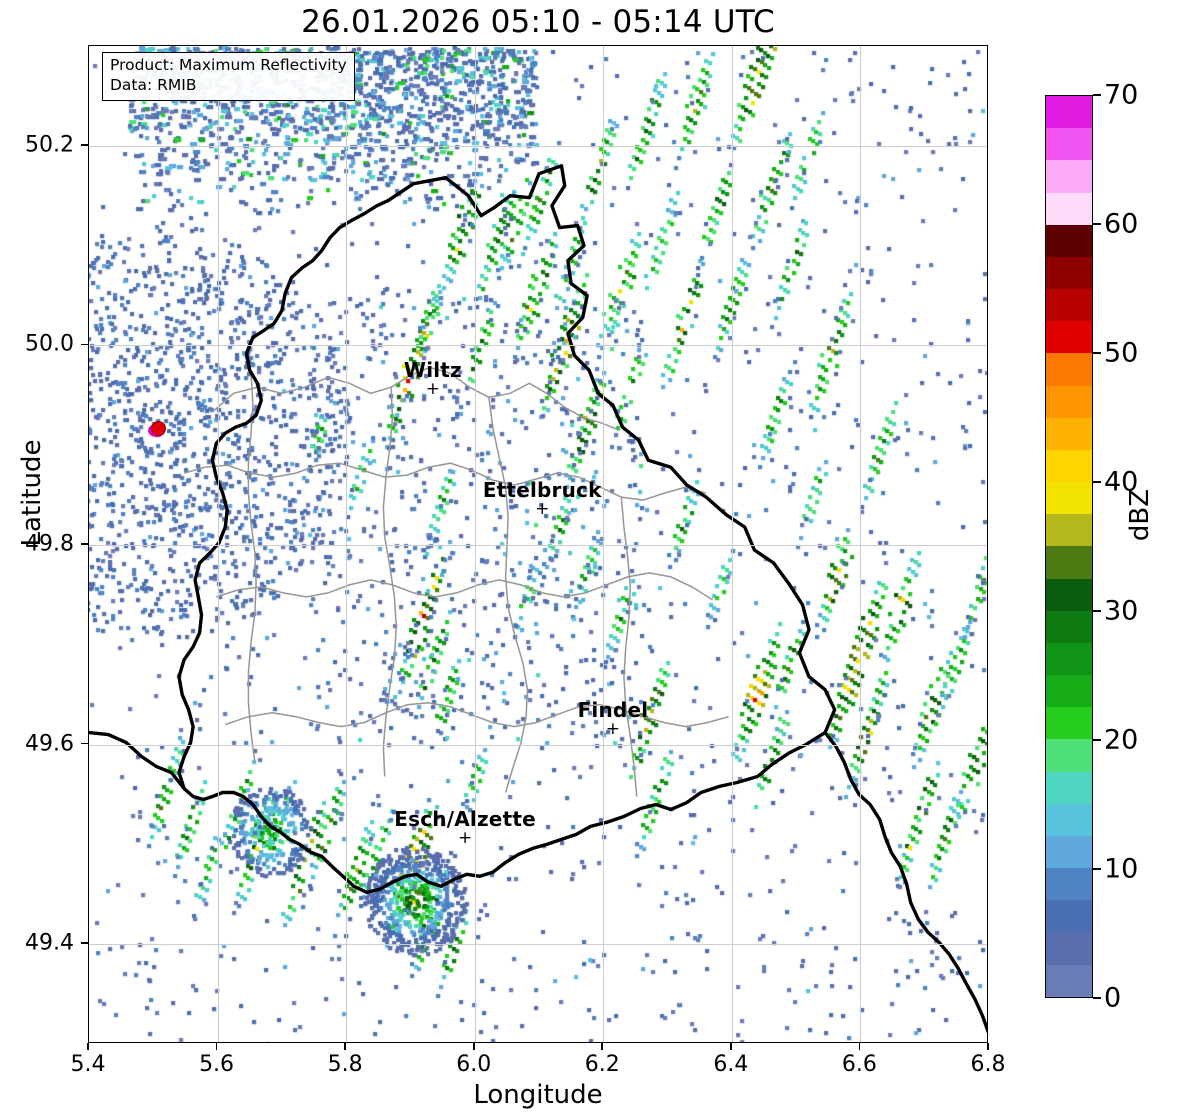  Describe the element at coordinates (1121, 740) in the screenshot. I see `colorbar-tick-label: 20` at that location.